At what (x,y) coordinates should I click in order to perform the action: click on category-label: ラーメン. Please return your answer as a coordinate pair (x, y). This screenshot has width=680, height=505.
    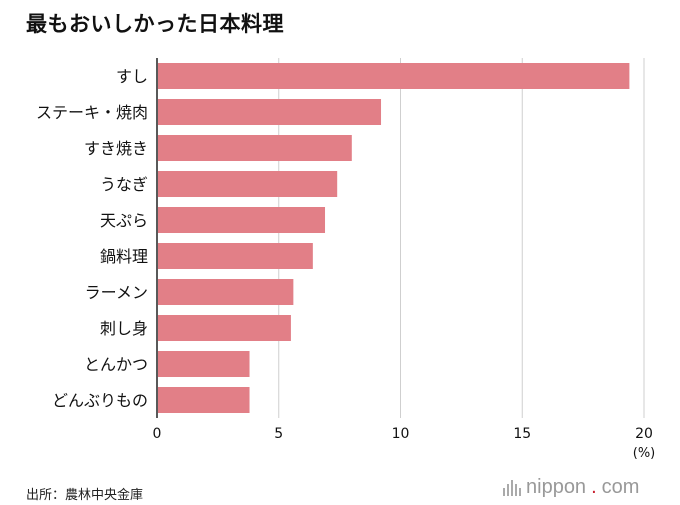
    Looking at the image, I should click on (116, 292).